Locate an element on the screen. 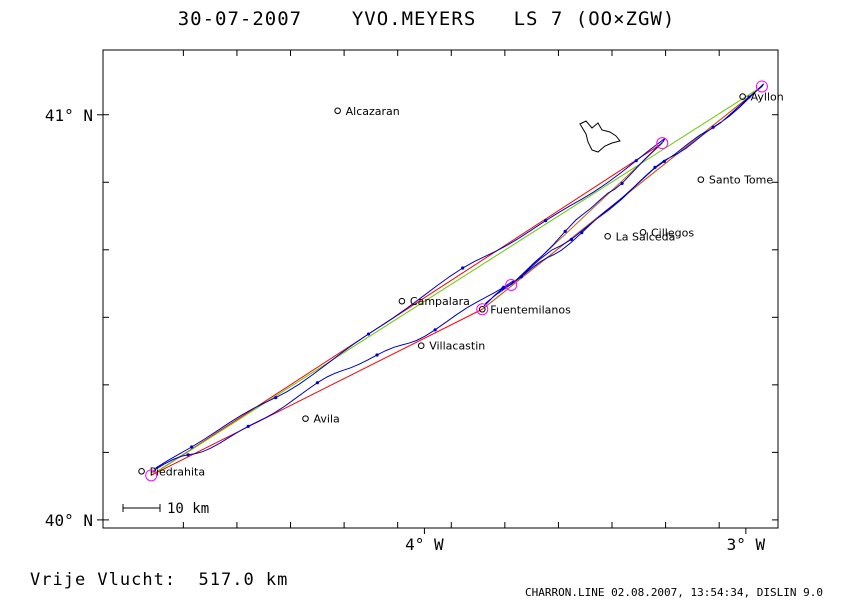 The height and width of the screenshot is (603, 853). town-label: Fuentemilanos is located at coordinates (530, 309).